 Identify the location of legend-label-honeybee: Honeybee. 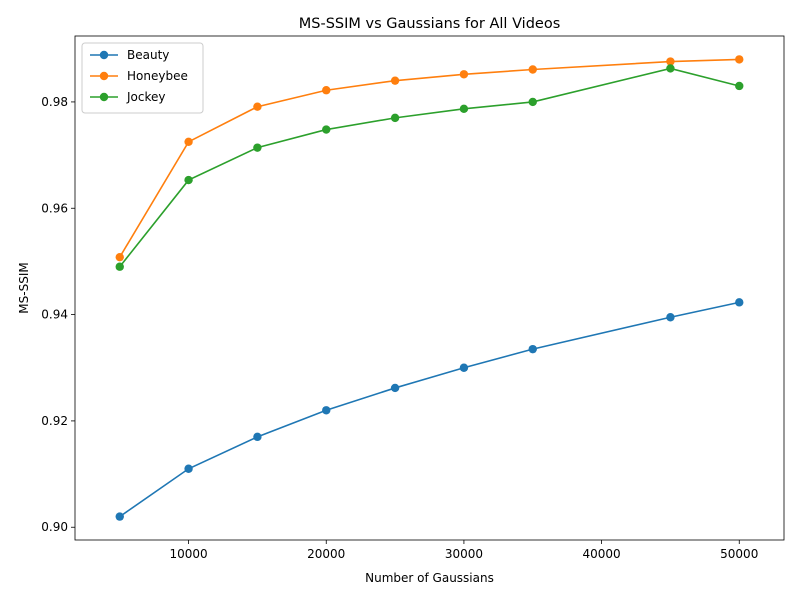
(157, 76).